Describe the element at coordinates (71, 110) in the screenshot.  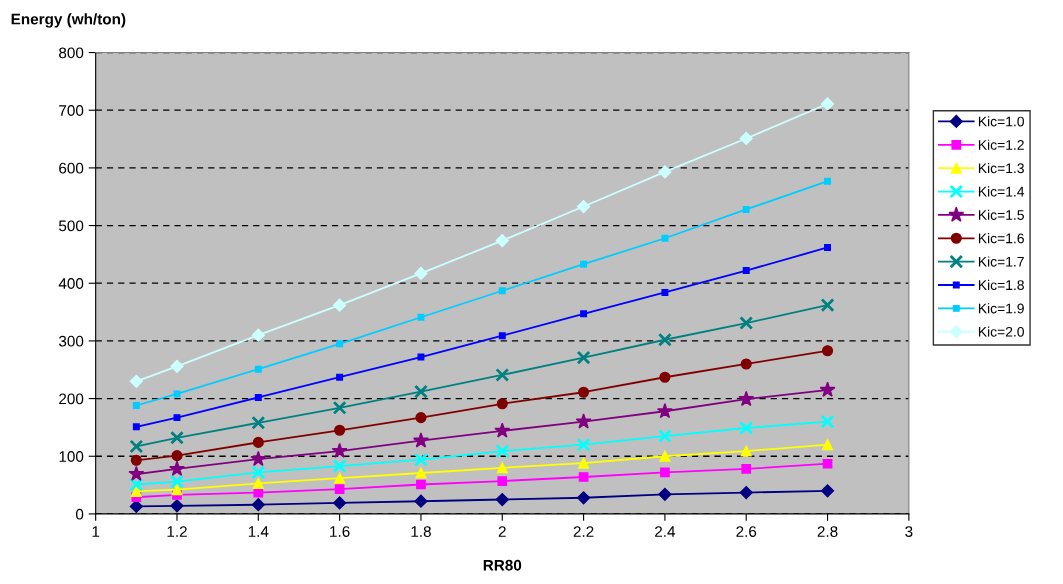
I see `y-tick-label: 700` at that location.